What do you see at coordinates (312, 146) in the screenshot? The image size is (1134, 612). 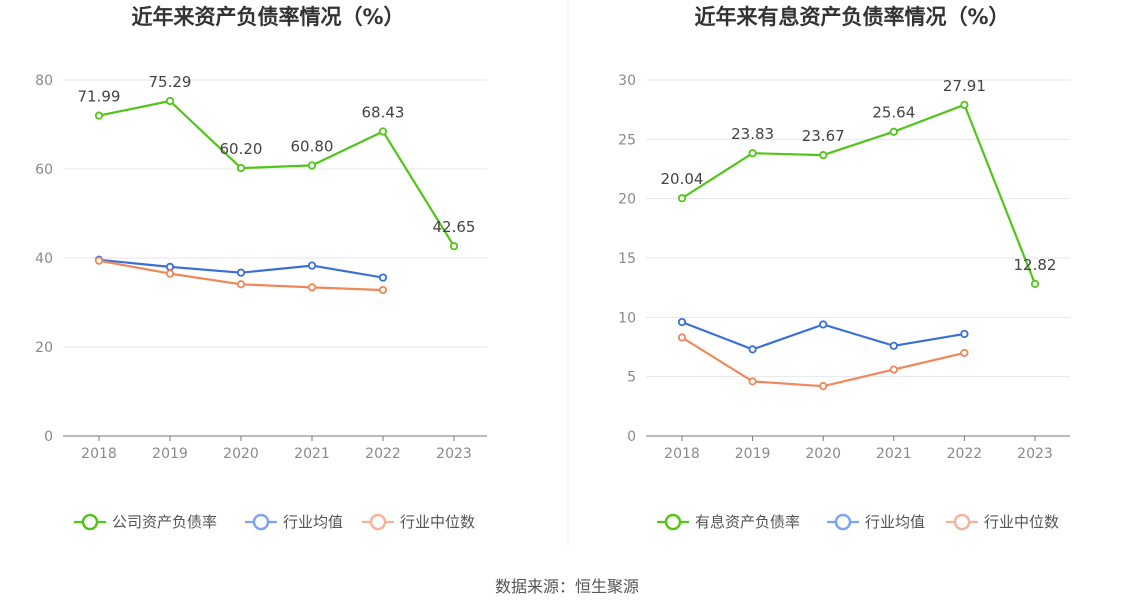 I see `data-label: 60.80` at bounding box center [312, 146].